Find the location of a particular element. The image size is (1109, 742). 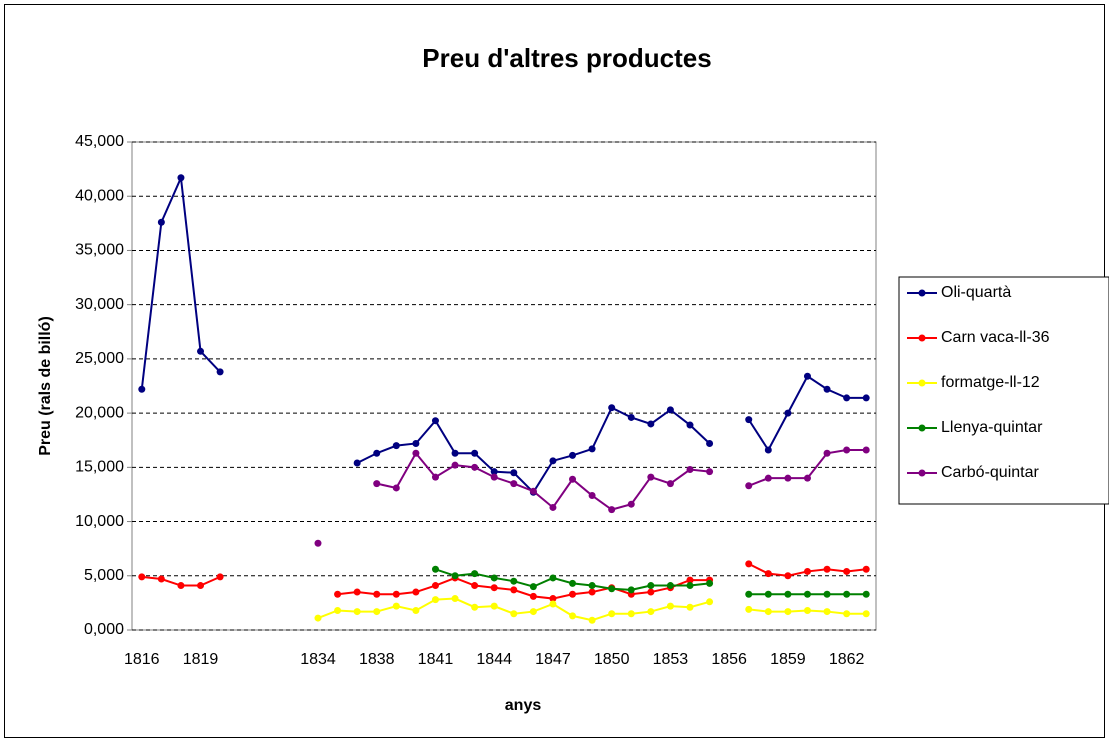

x-tick-label: 1838 is located at coordinates (377, 659).